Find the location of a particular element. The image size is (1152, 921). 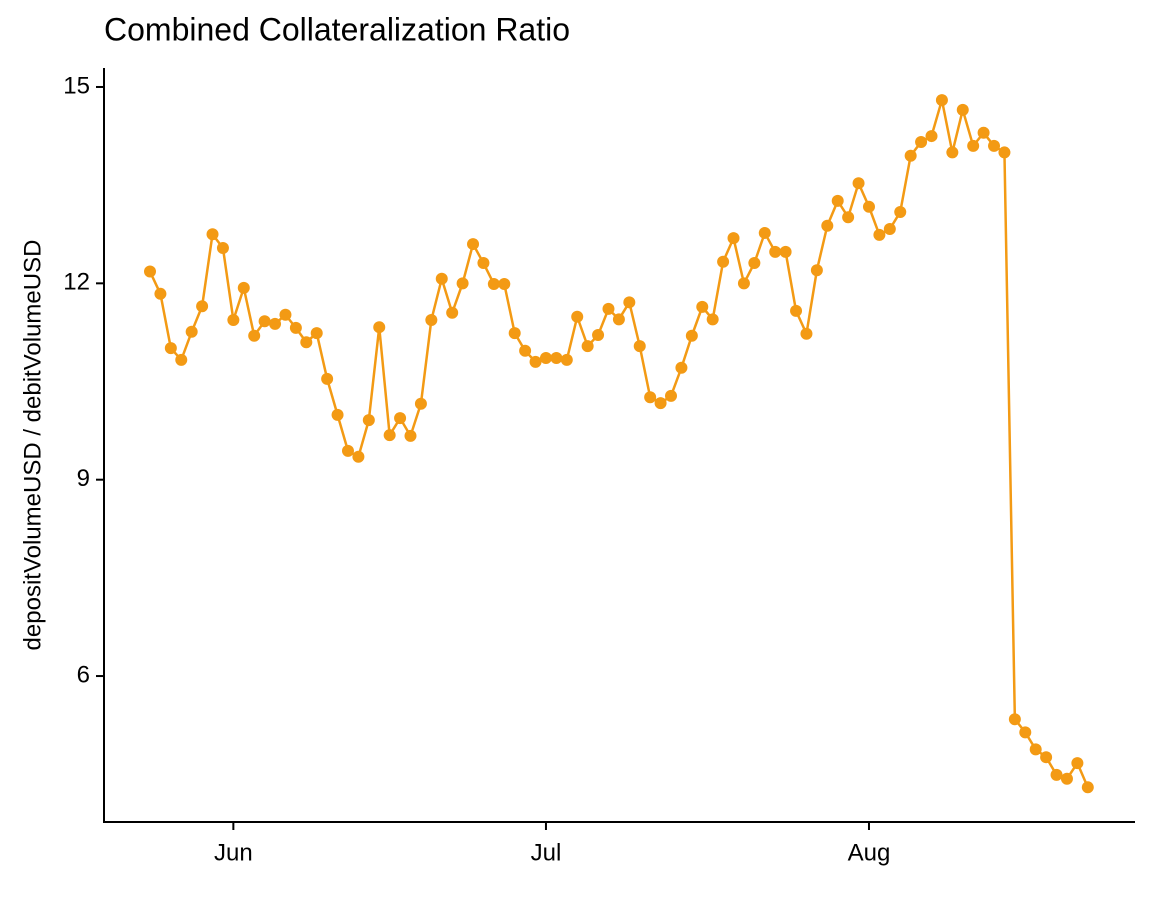

x-tick-label: Aug is located at coordinates (869, 852).